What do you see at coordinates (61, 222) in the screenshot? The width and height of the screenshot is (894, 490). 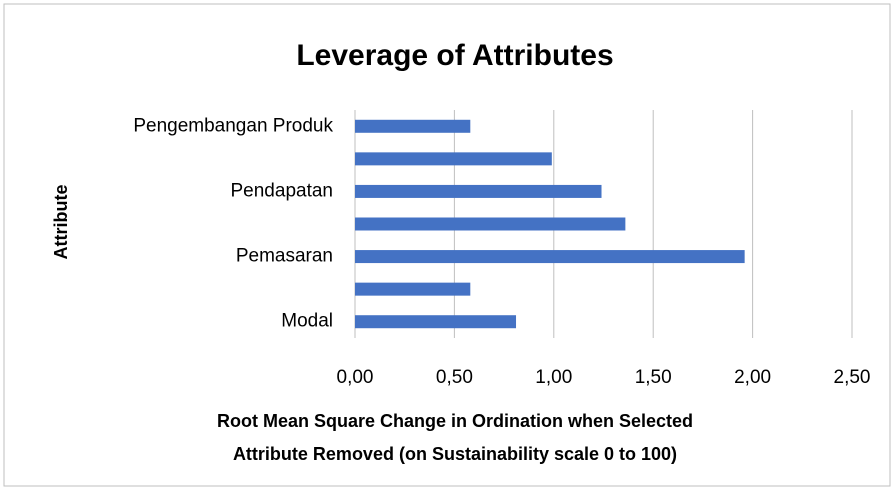 I see `y-axis-title: Attribute` at bounding box center [61, 222].